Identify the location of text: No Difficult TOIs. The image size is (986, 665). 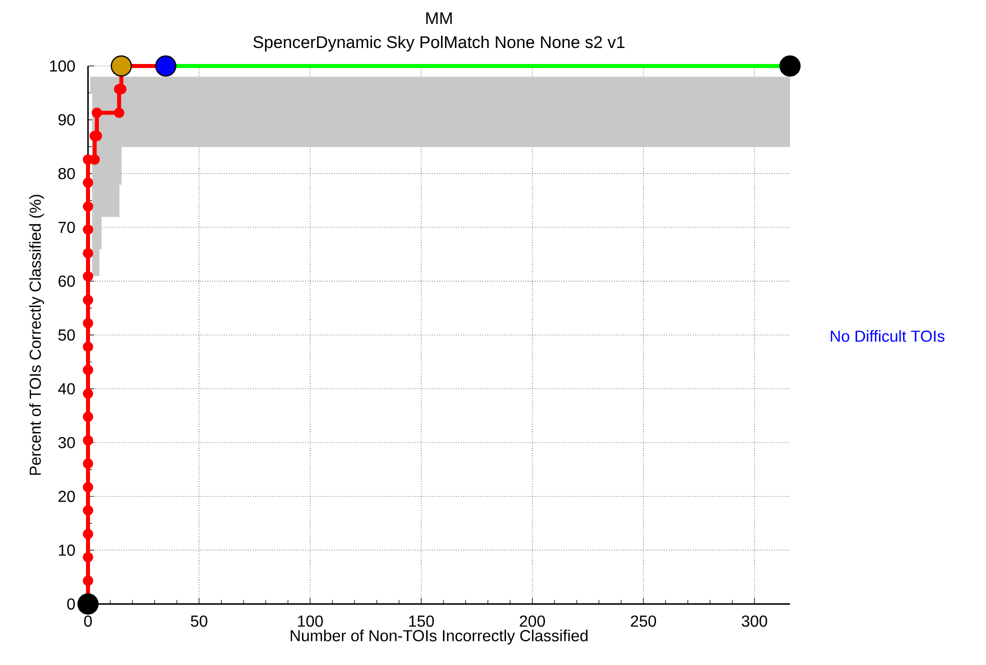
(887, 336).